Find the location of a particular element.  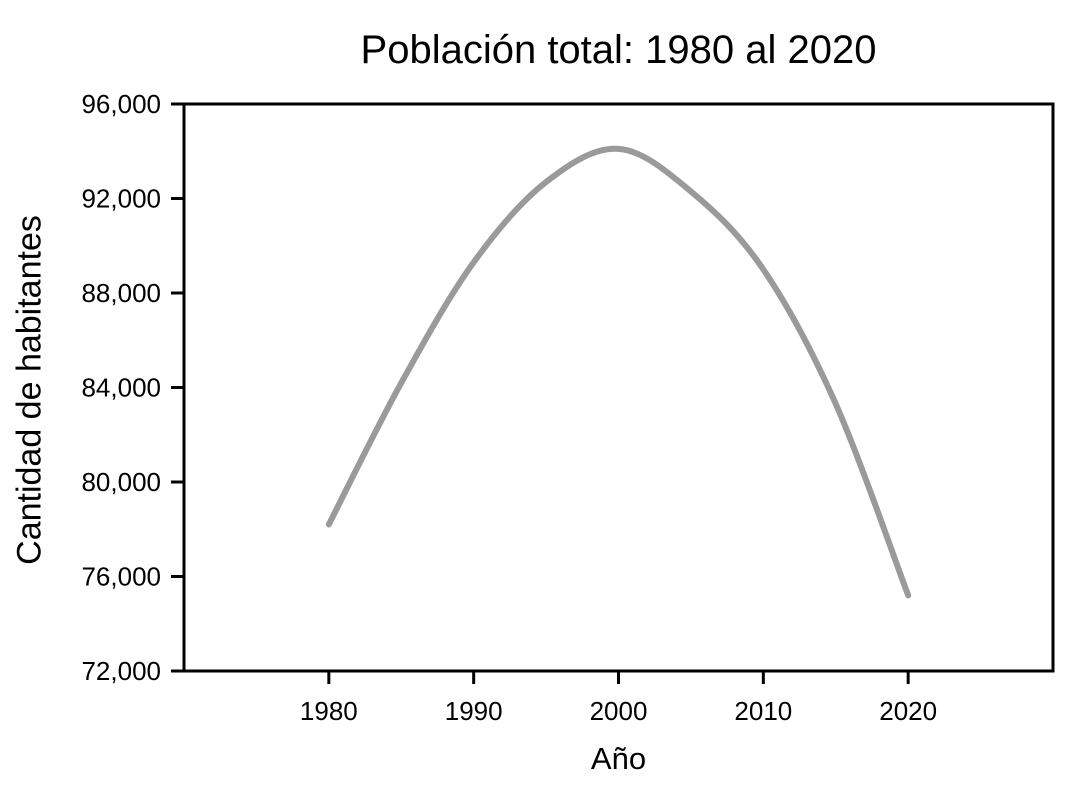

y-tick-label: 84,000 is located at coordinates (121, 388).